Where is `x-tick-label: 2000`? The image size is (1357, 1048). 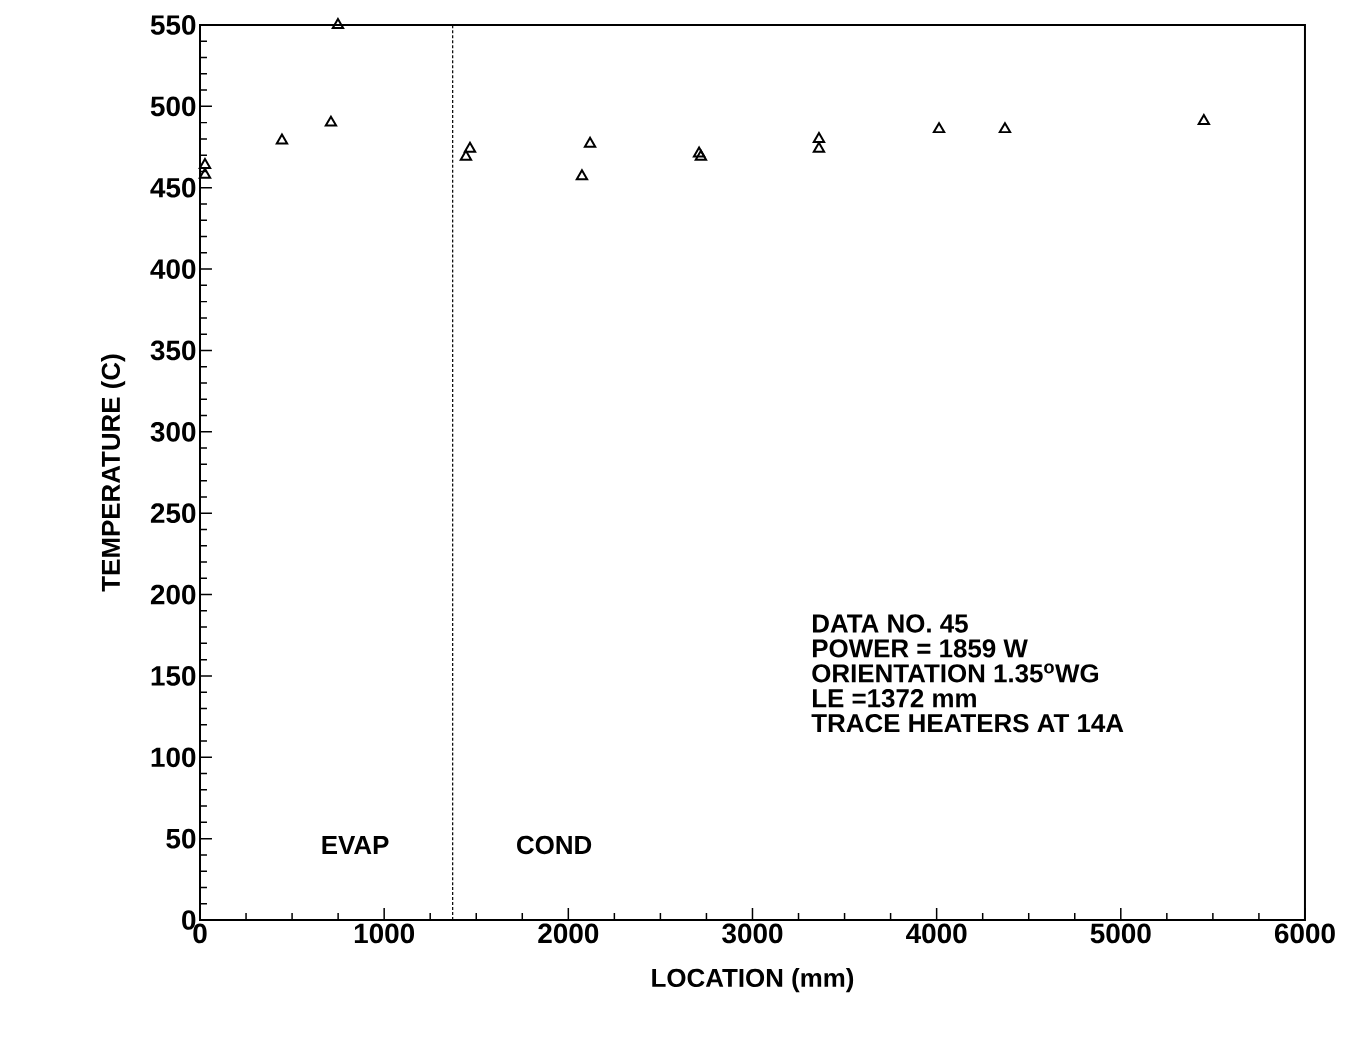
x-tick-label: 2000 is located at coordinates (568, 933).